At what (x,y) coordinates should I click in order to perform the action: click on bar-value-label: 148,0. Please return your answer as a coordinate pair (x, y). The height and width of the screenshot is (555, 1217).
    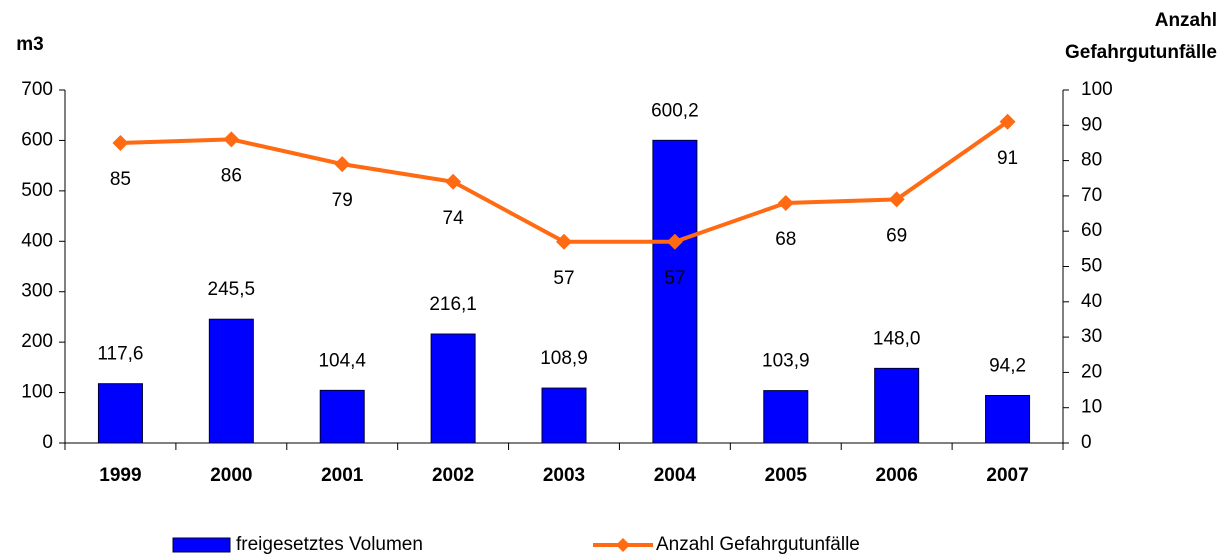
    Looking at the image, I should click on (897, 338).